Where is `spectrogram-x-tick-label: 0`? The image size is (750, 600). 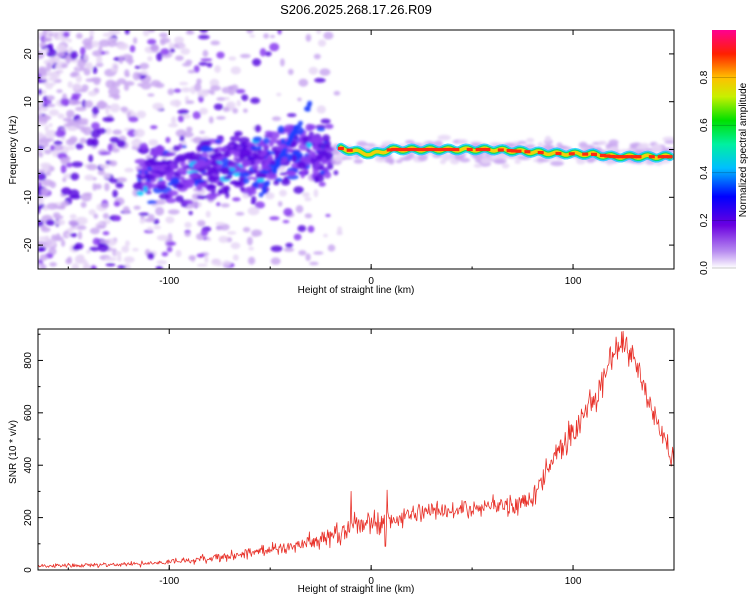
spectrogram-x-tick-label: 0 is located at coordinates (371, 281).